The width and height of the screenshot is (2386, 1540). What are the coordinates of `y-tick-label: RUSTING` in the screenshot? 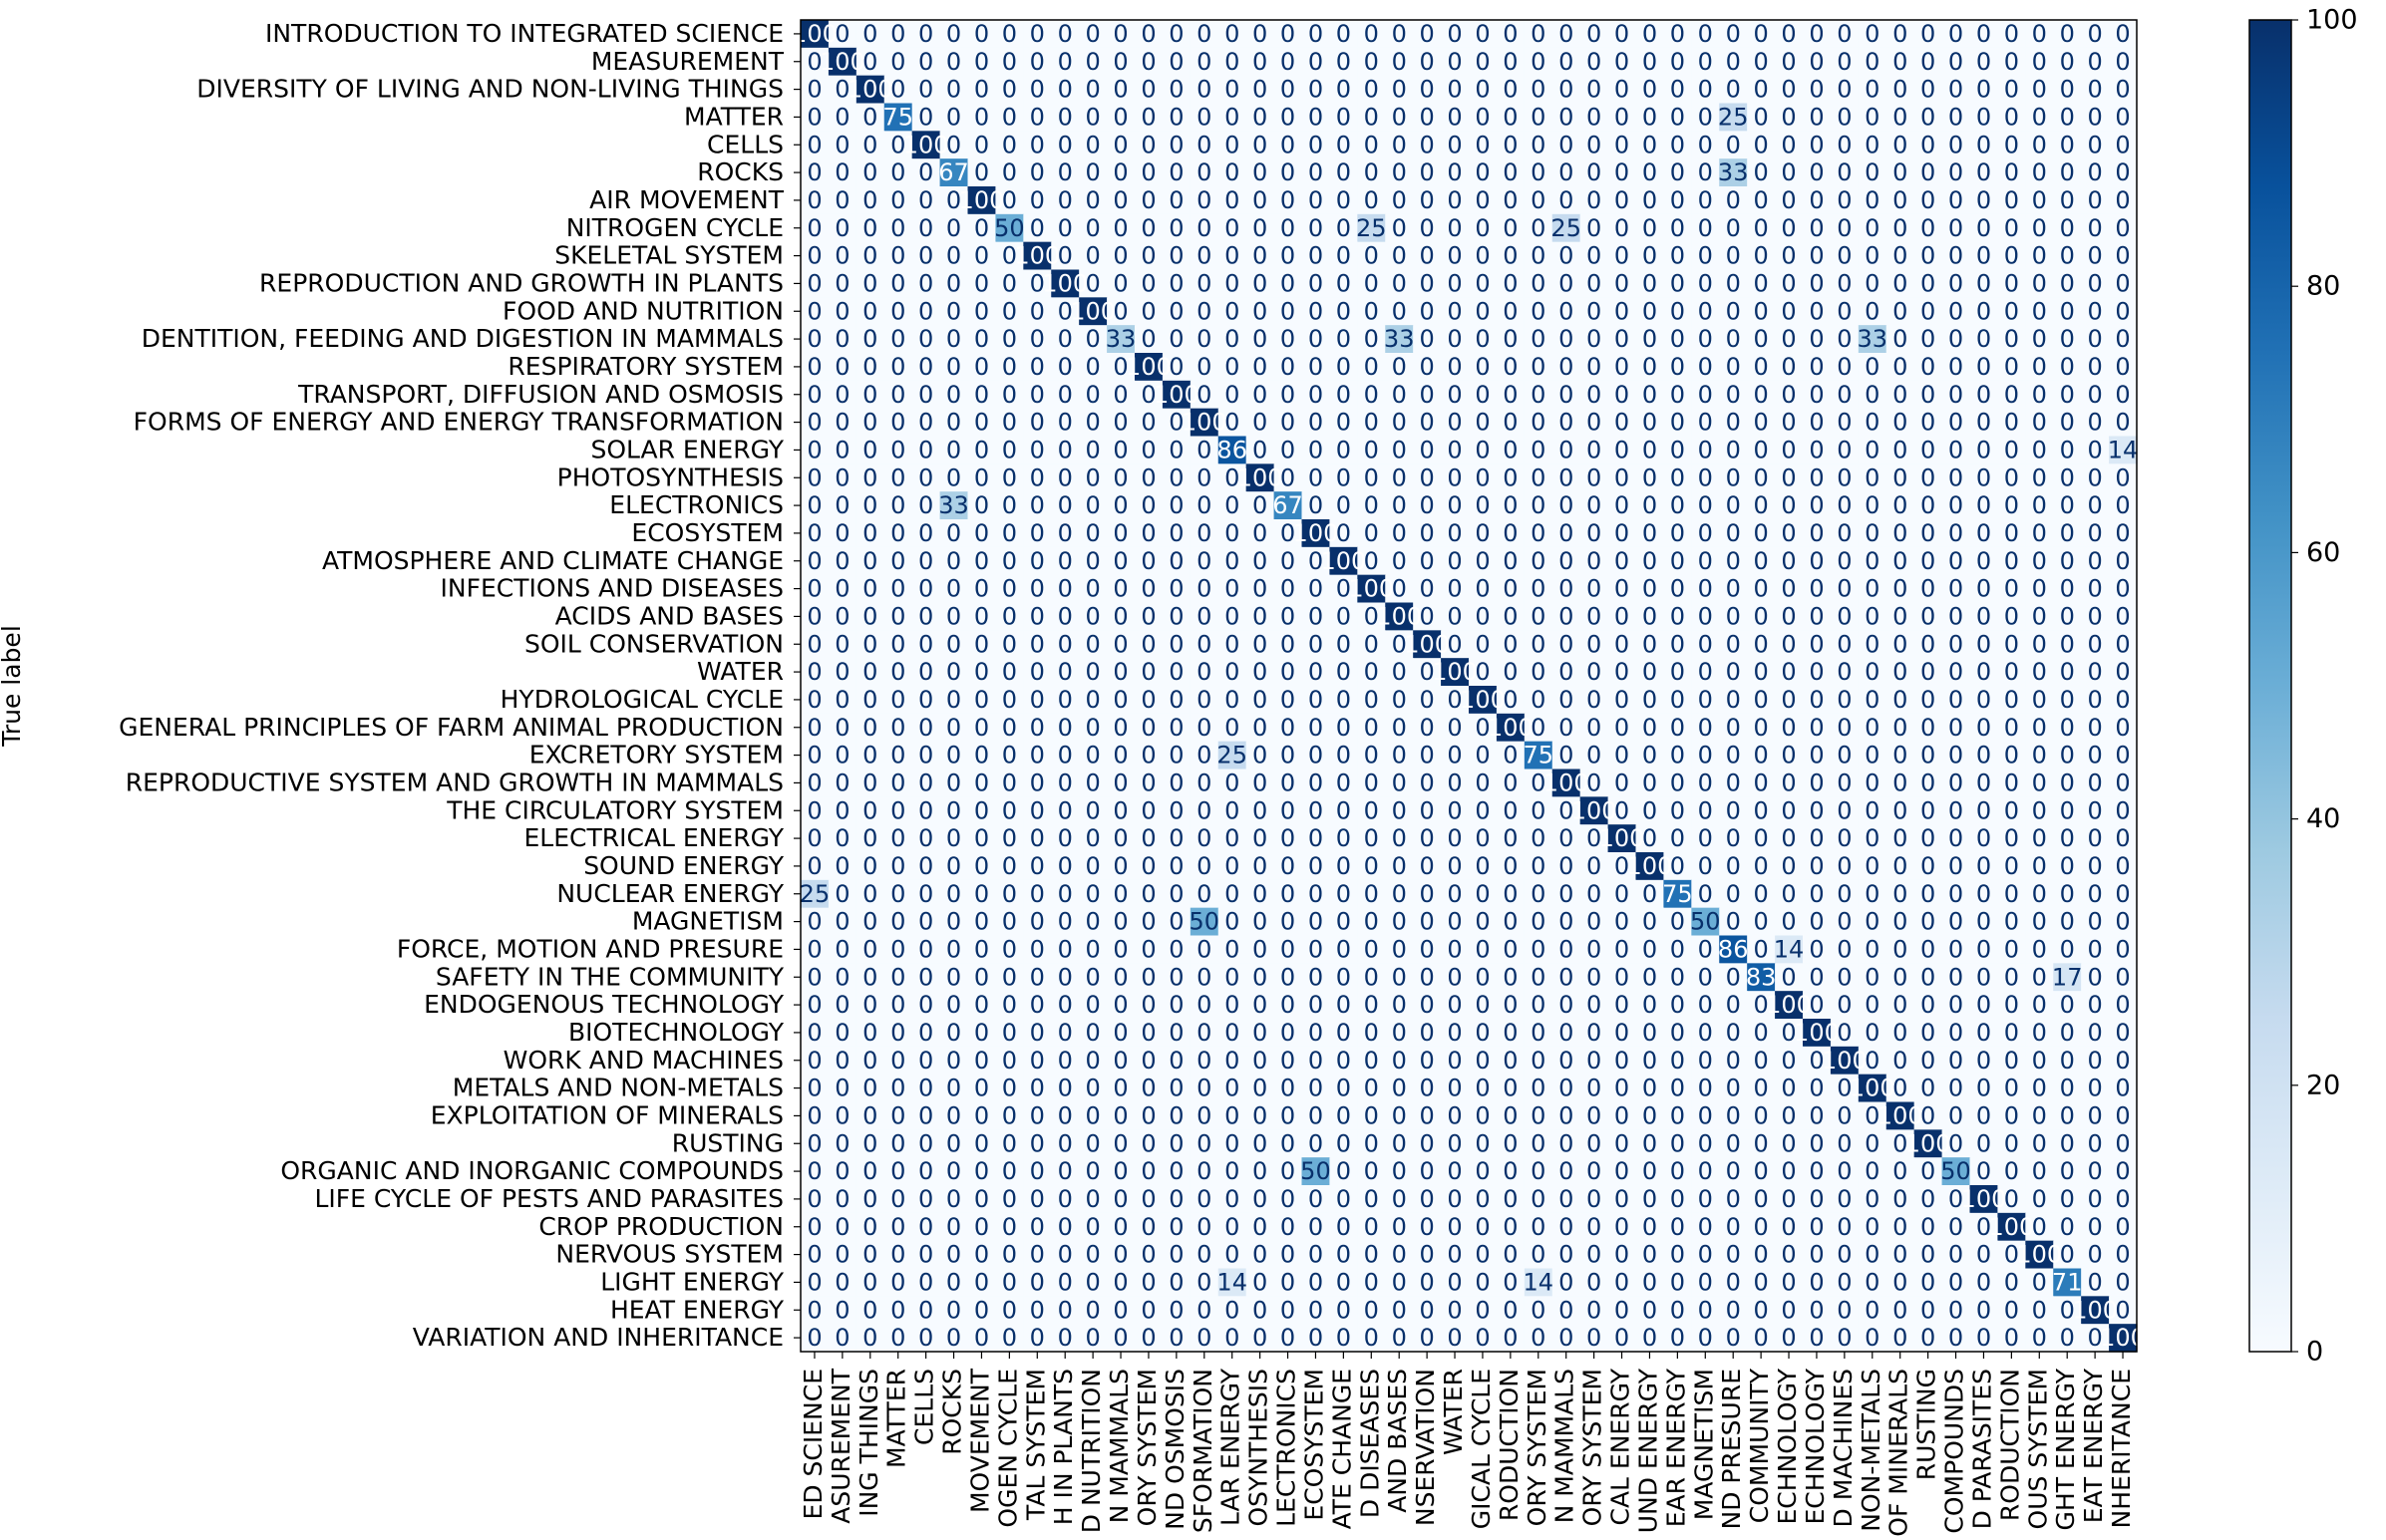 It's located at (728, 1142).